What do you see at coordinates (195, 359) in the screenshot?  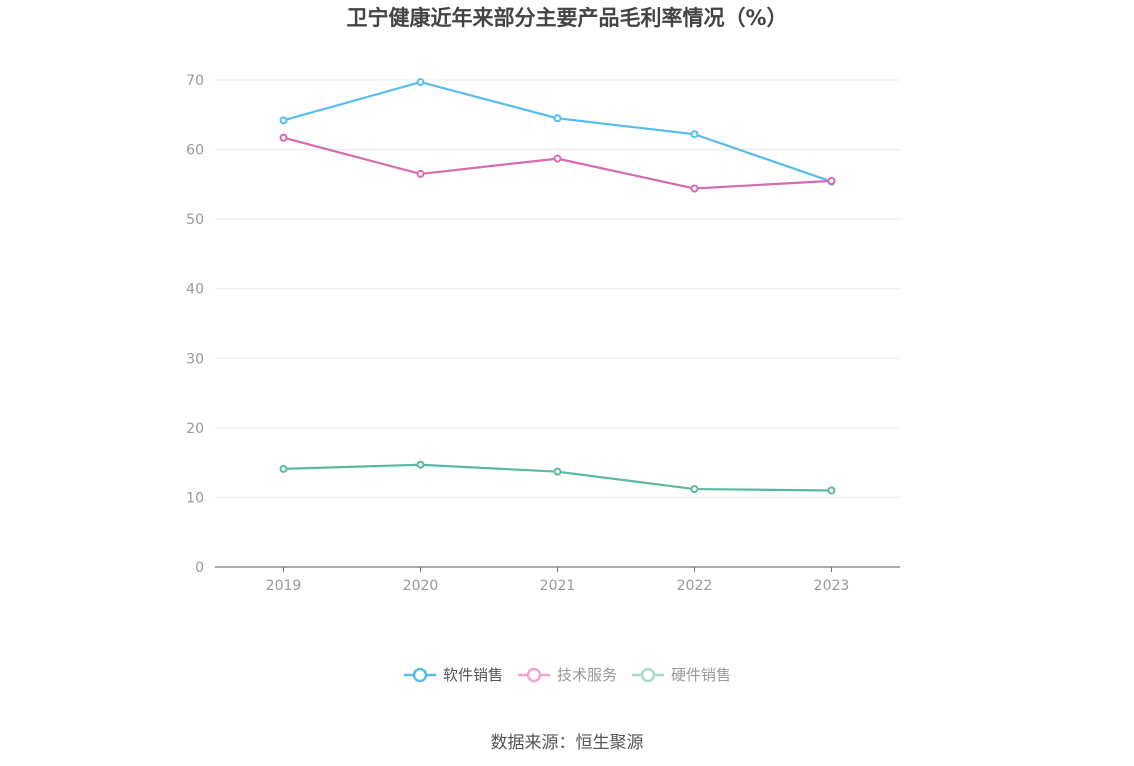 I see `y-tick-label: 30` at bounding box center [195, 359].